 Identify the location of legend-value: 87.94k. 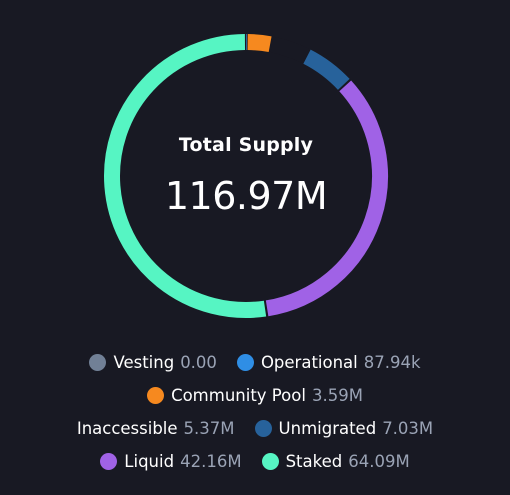
(392, 362).